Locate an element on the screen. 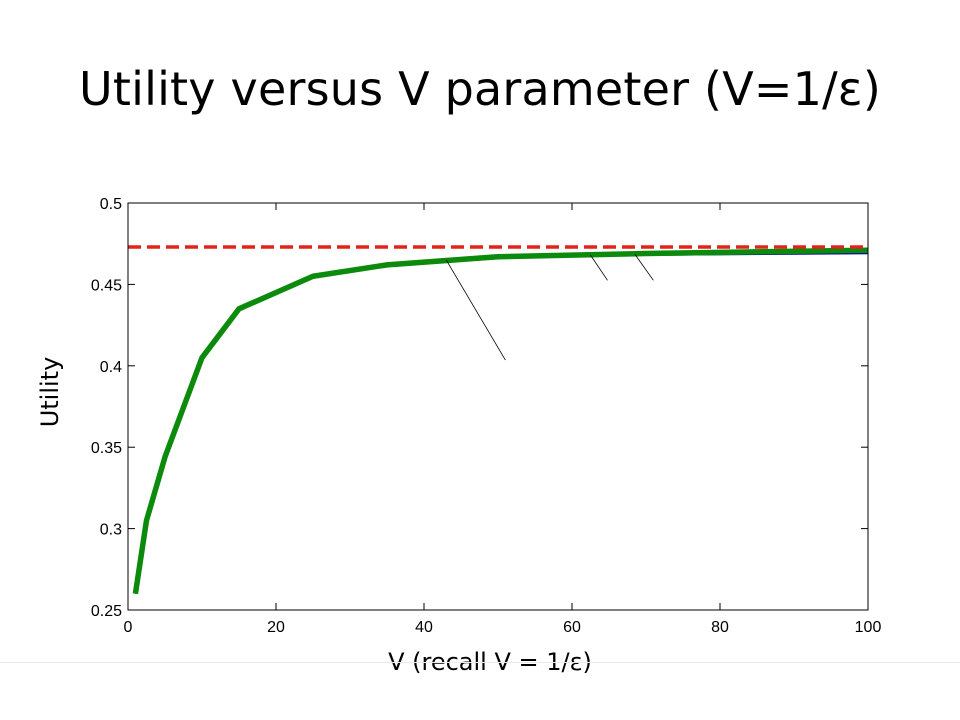  x-tick-label: 60 is located at coordinates (572, 627).